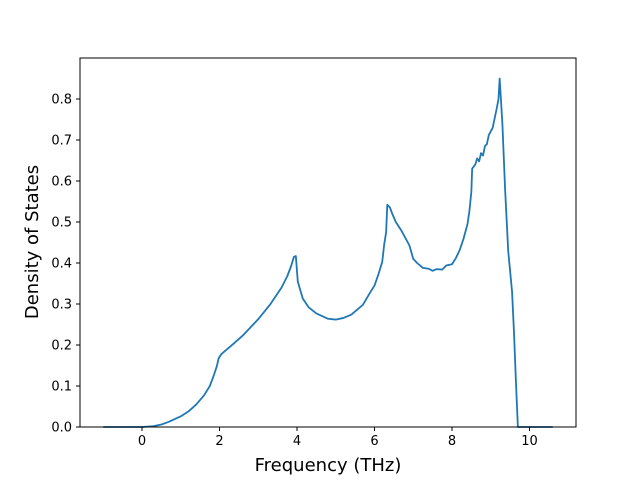 This screenshot has height=480, width=640. I want to click on y-tick-label: 0.4, so click(61, 264).